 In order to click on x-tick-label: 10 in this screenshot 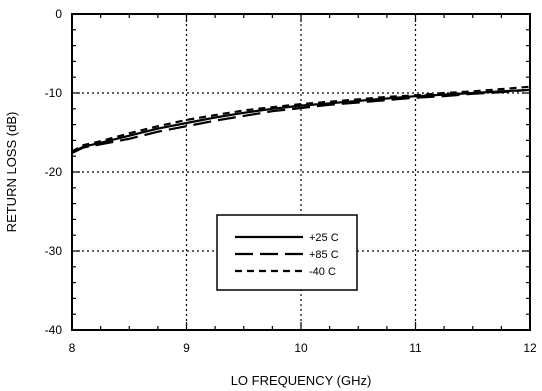, I will do `click(301, 348)`.